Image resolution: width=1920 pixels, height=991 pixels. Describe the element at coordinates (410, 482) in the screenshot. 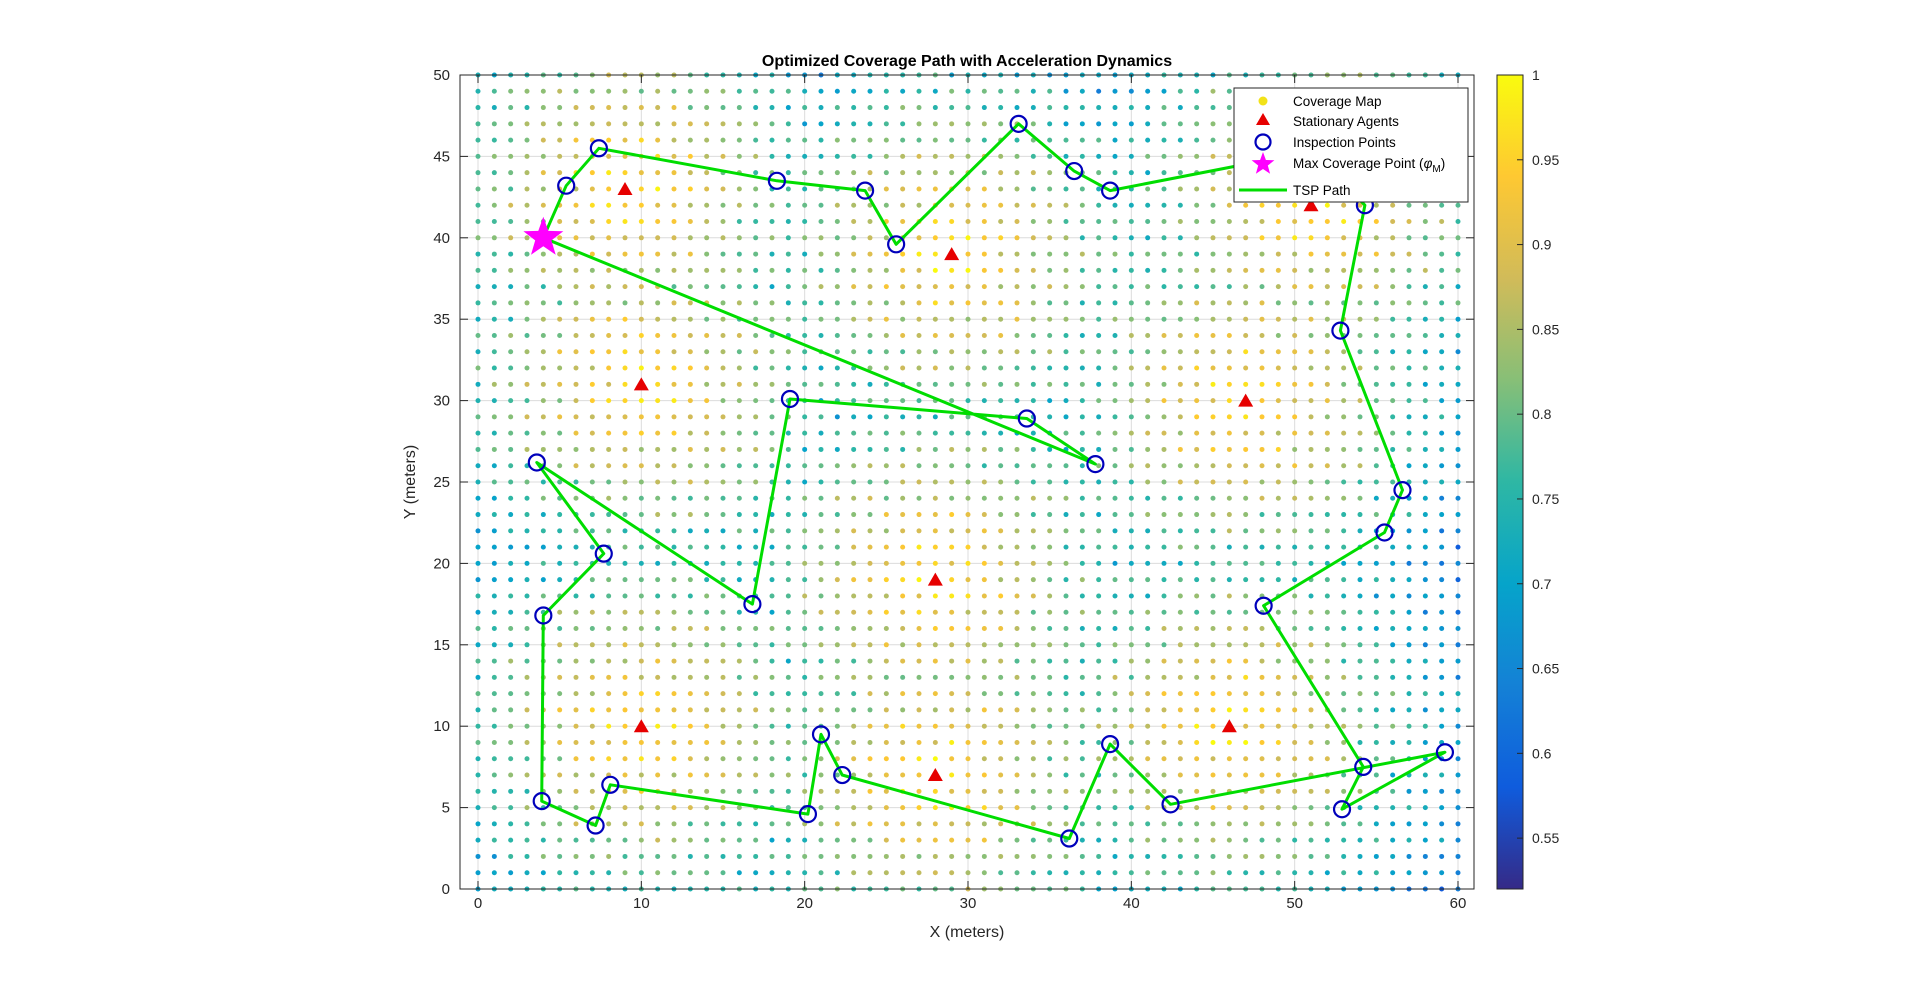

I see `y-axis-label: Y (meters)` at that location.